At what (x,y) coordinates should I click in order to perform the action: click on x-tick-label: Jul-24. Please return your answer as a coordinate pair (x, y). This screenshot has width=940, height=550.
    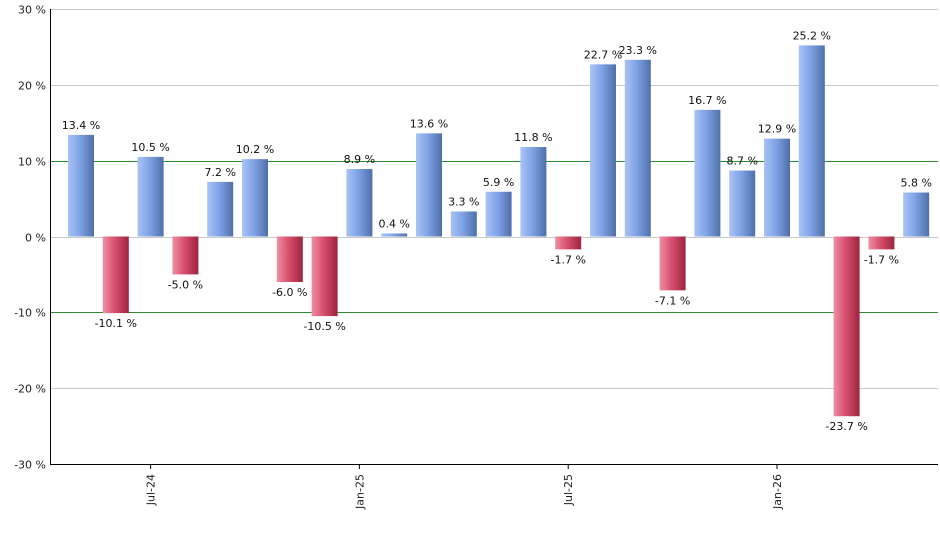
    Looking at the image, I should click on (151, 490).